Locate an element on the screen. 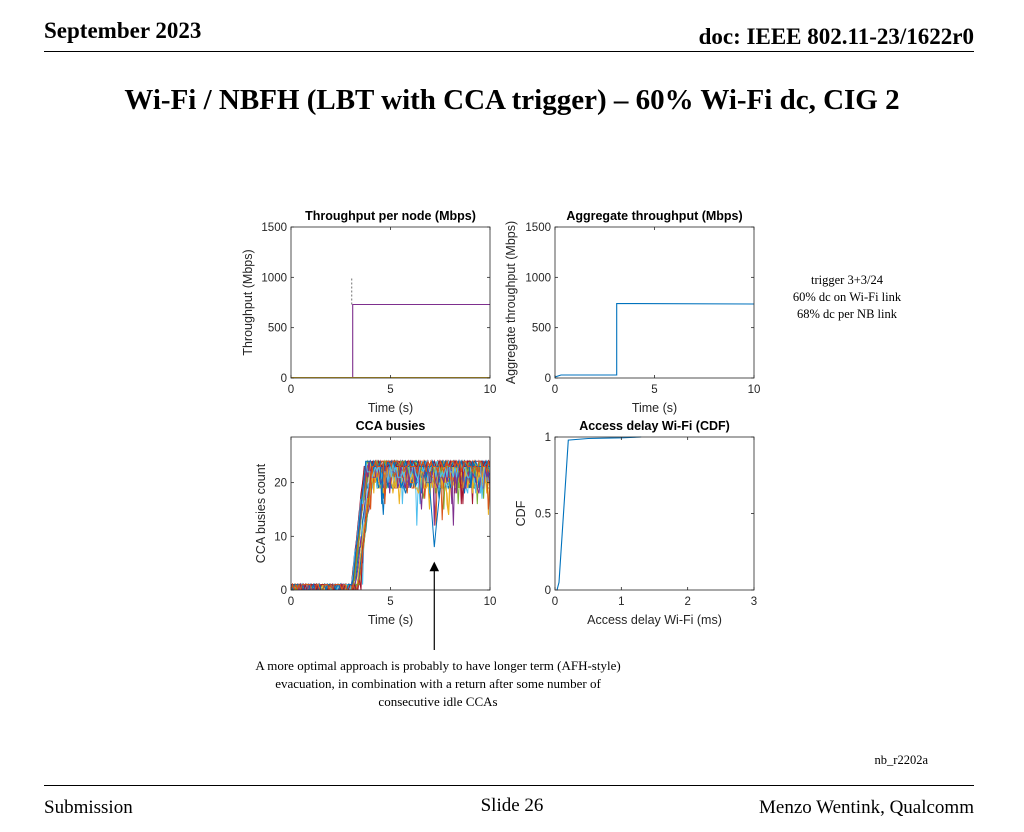 The image size is (1024, 832). x-tick-label: 2 is located at coordinates (687, 602).